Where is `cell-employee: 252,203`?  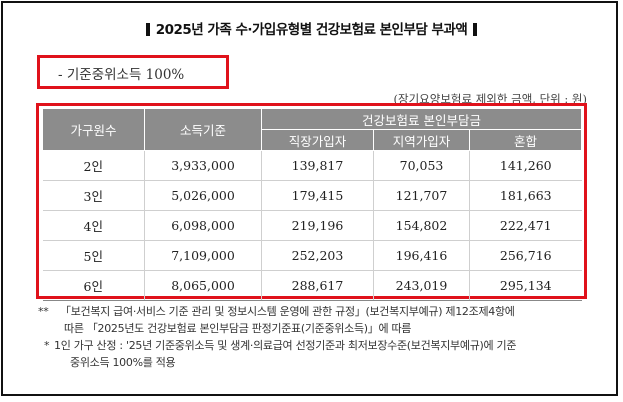 cell-employee: 252,203 is located at coordinates (317, 255).